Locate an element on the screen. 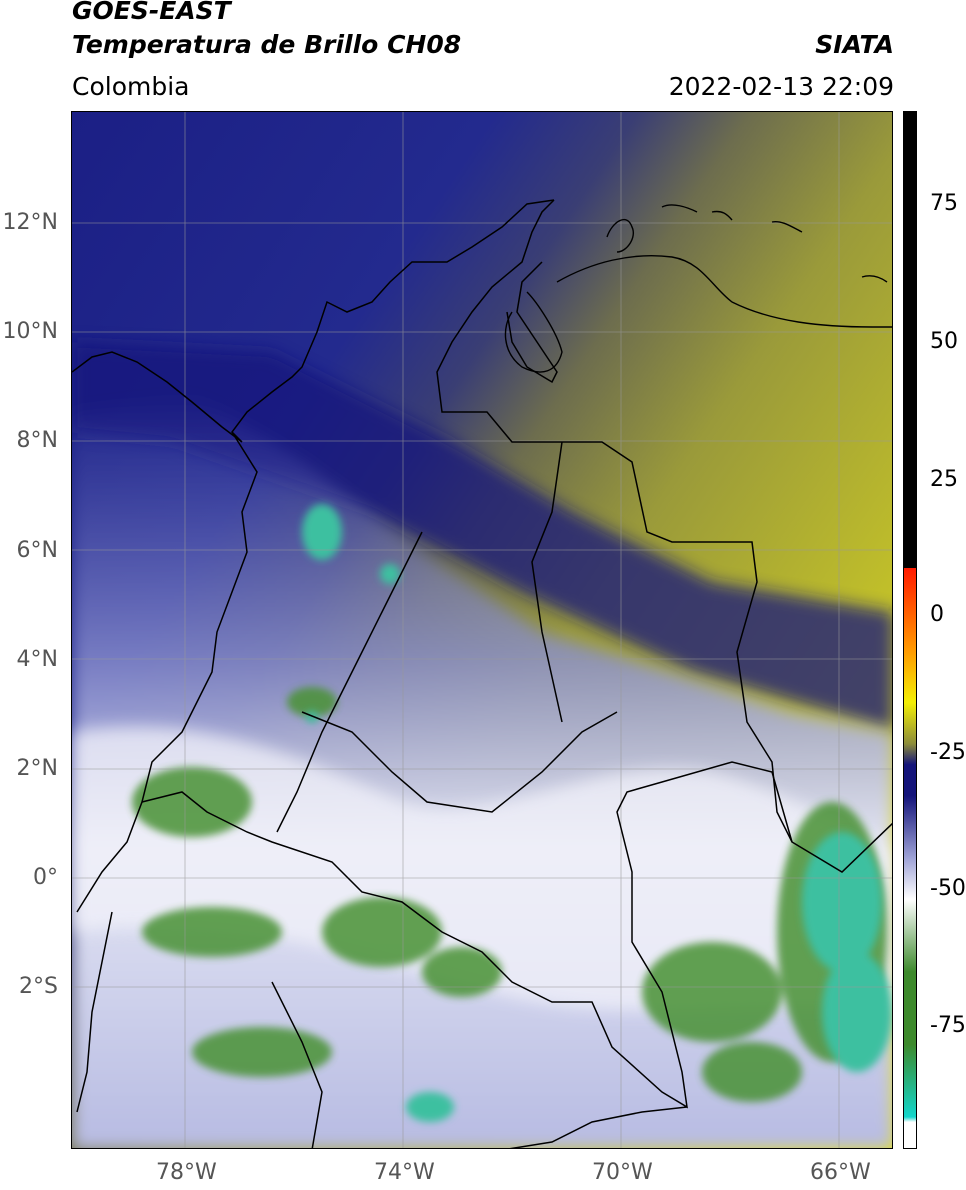  lat-label-10n: 10°N is located at coordinates (30, 331).